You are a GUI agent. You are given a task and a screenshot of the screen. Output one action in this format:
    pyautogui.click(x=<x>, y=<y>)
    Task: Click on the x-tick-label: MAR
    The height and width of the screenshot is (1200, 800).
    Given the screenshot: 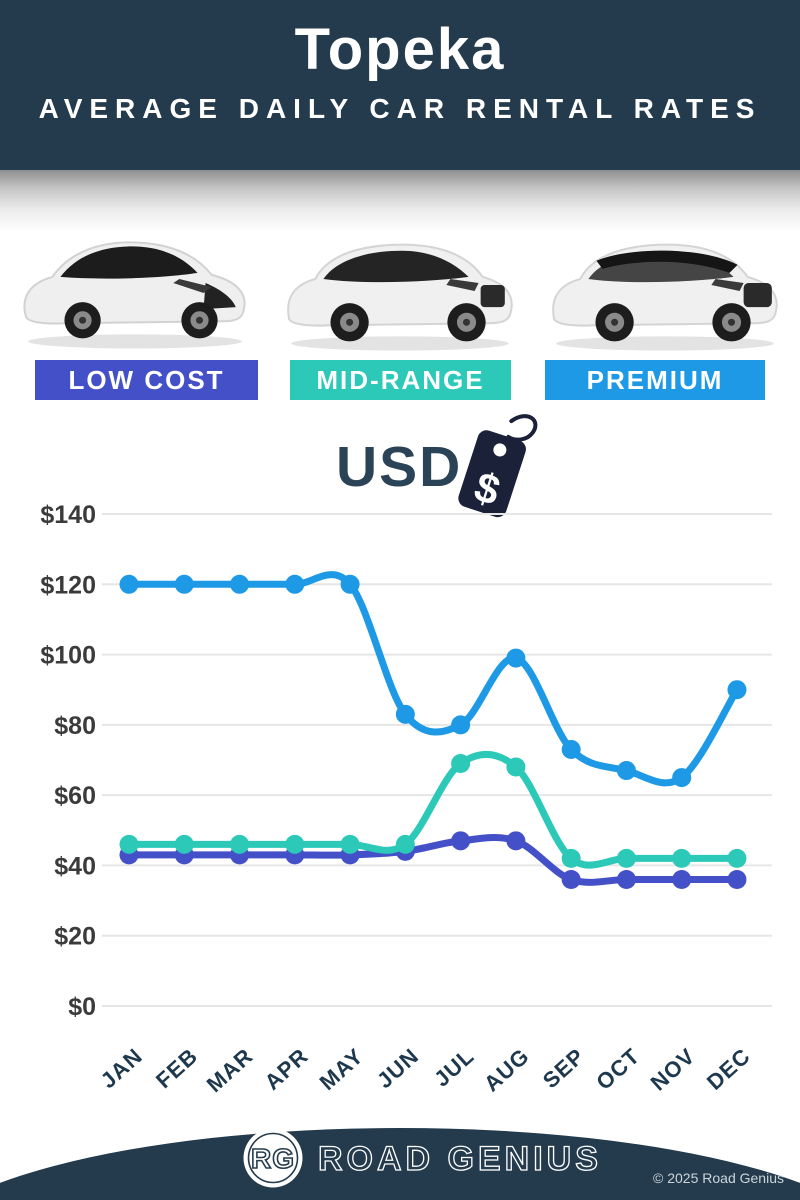 What is the action you would take?
    pyautogui.click(x=230, y=1070)
    